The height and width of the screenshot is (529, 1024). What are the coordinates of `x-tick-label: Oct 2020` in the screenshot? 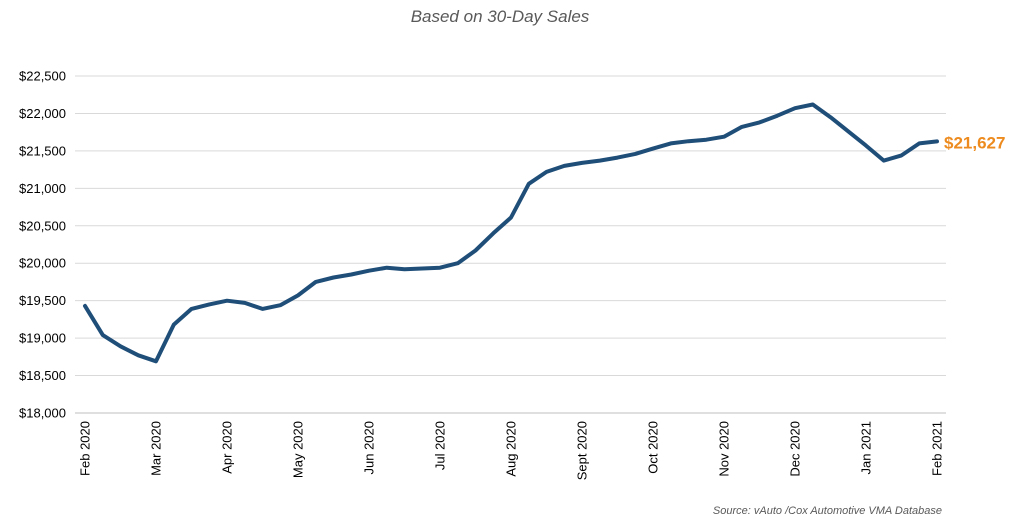 It's located at (653, 447).